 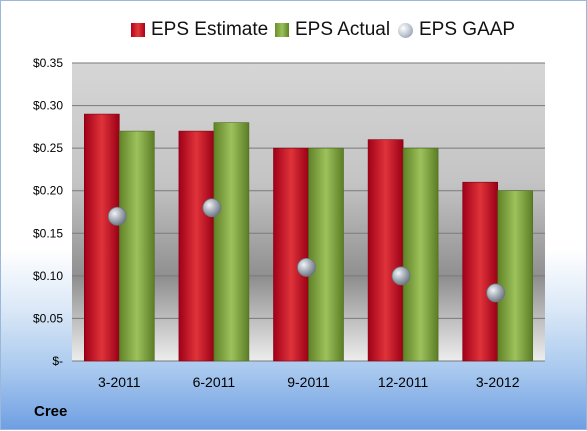 I want to click on legend-item-actual: EPS Actual, so click(x=332, y=30).